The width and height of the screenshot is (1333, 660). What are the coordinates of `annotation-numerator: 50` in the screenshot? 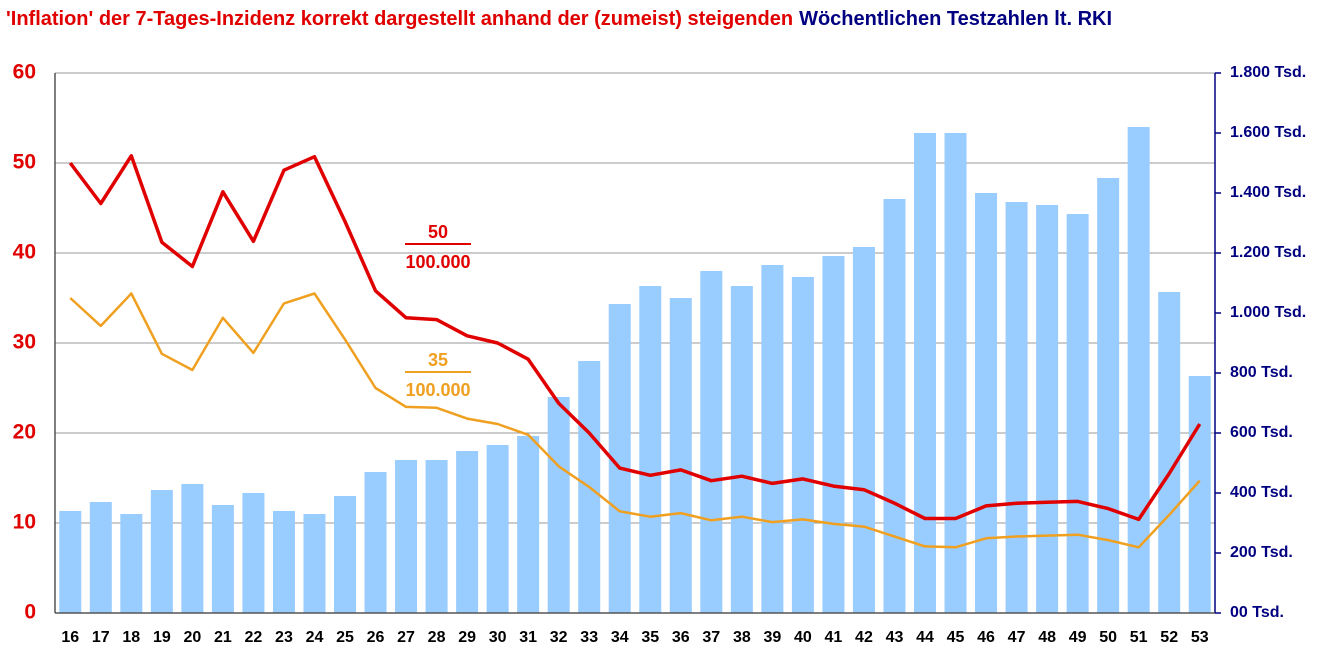 It's located at (438, 232).